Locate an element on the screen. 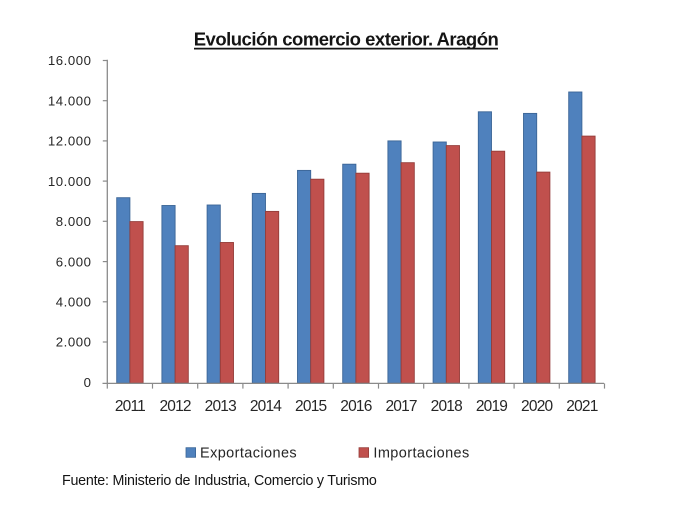 The height and width of the screenshot is (529, 690). svg-text: 2.000 is located at coordinates (74, 342).